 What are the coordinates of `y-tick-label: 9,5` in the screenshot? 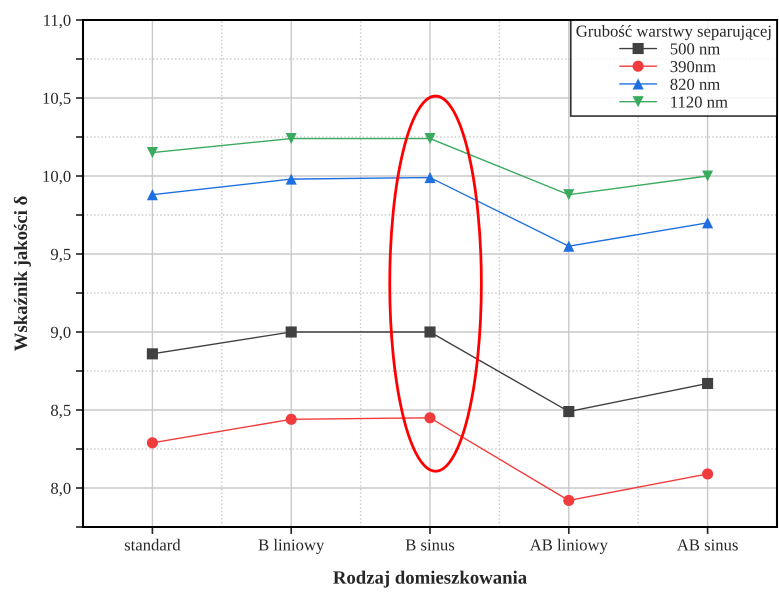 It's located at (60, 255).